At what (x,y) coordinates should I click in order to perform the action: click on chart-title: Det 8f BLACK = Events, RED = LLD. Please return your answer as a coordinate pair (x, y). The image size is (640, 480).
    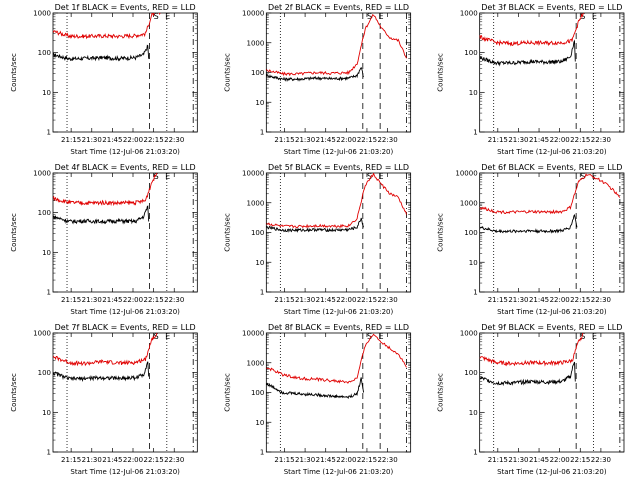
    Looking at the image, I should click on (338, 327).